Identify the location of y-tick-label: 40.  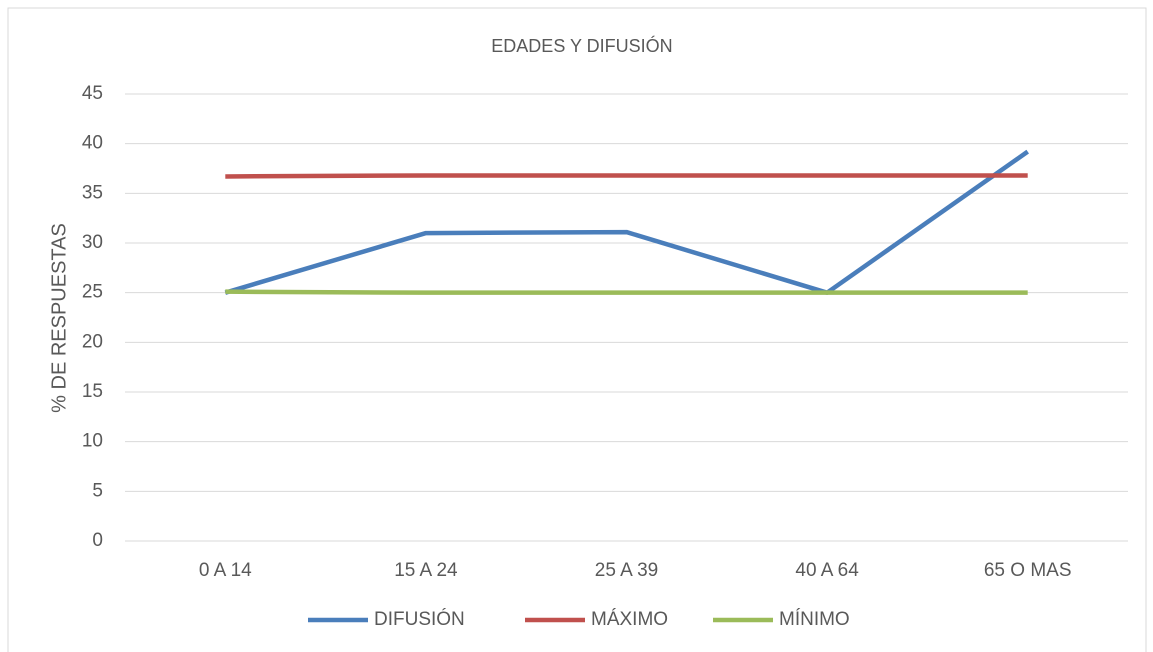
(92, 143).